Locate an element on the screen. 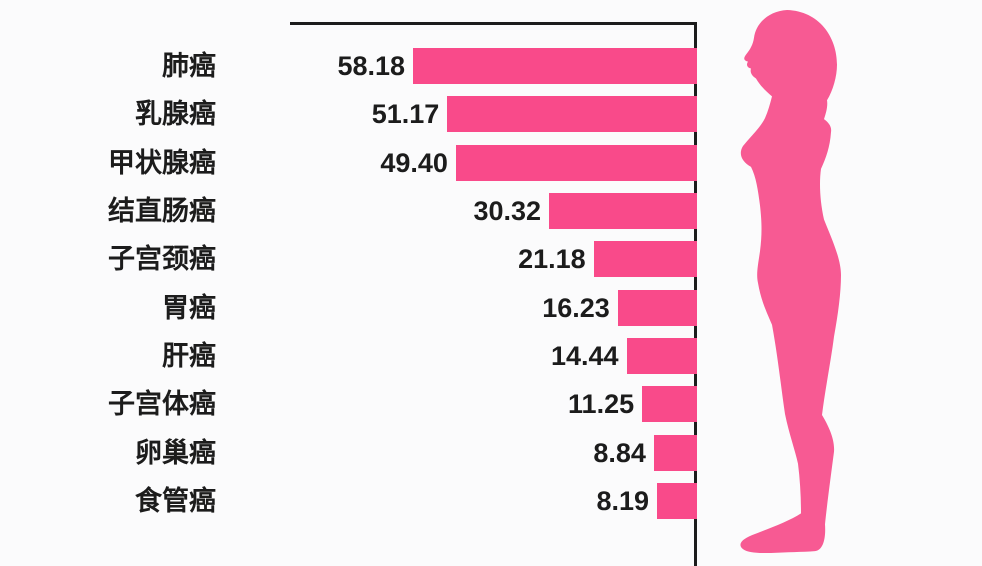  value-label: 51.17 is located at coordinates (405, 114).